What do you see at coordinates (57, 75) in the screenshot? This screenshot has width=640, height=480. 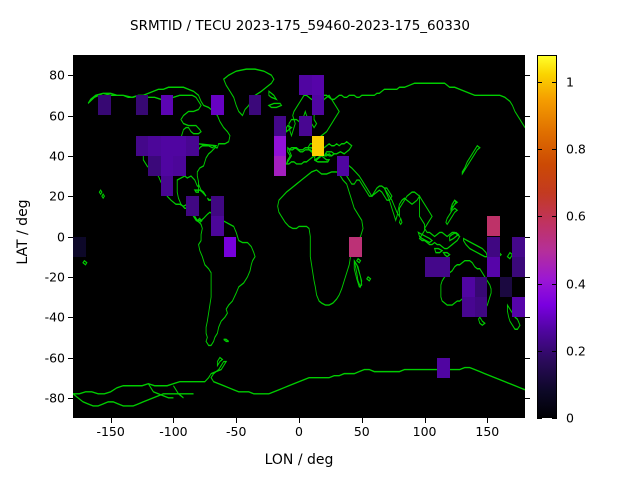 I see `y-tick-label: 80` at bounding box center [57, 75].